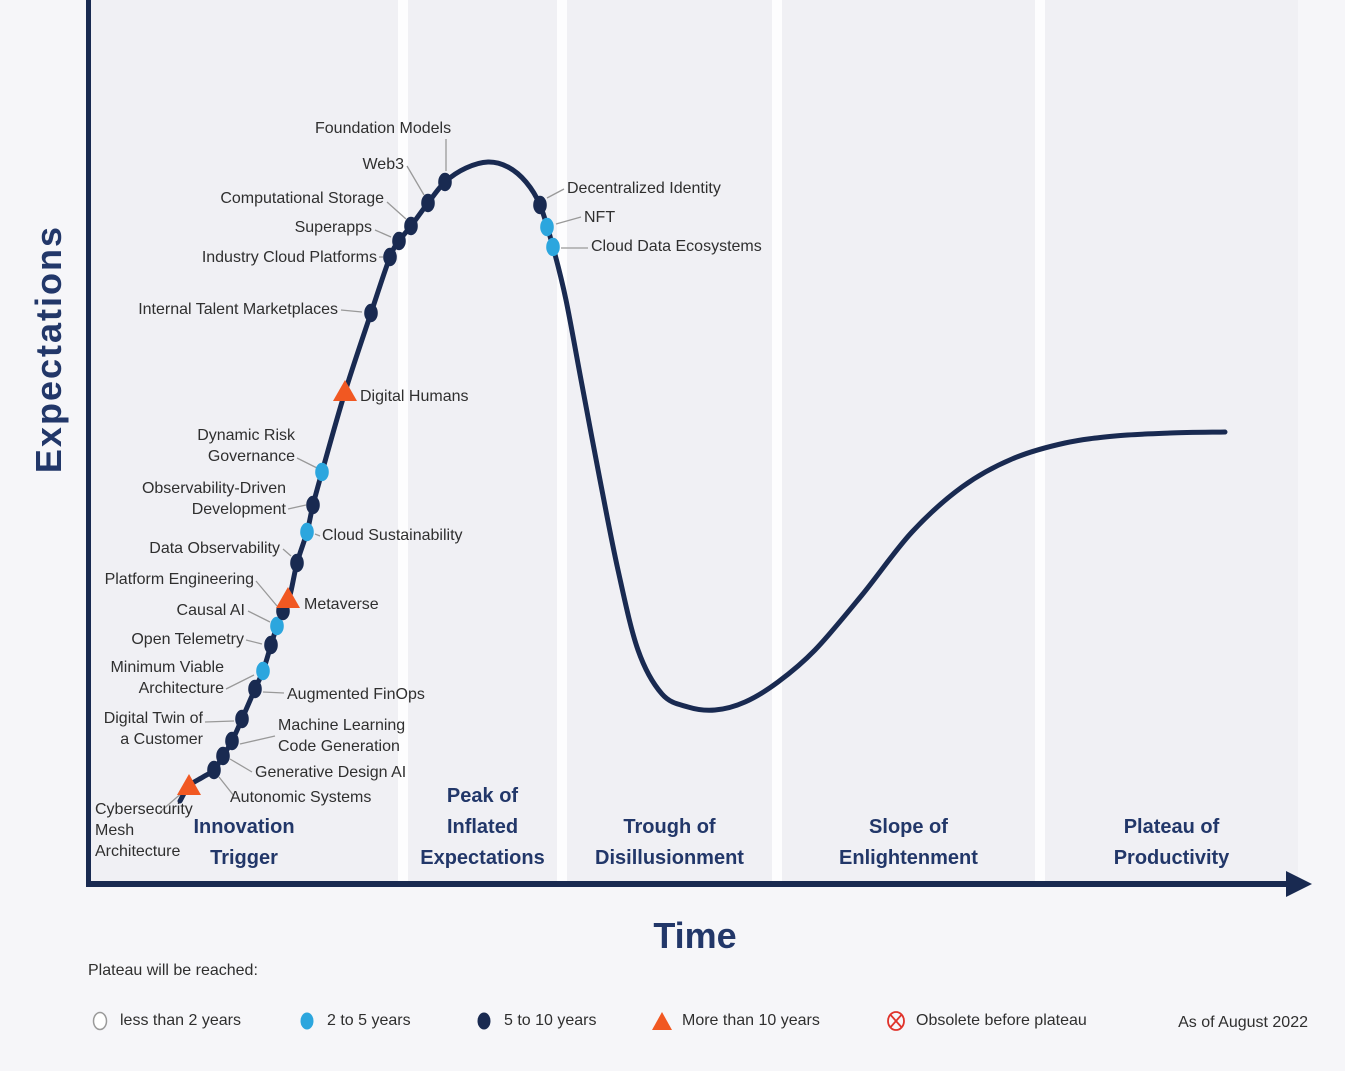  Describe the element at coordinates (246, 446) in the screenshot. I see `dynamic-risk-governance-label: Dynamic Risk Governance` at that location.